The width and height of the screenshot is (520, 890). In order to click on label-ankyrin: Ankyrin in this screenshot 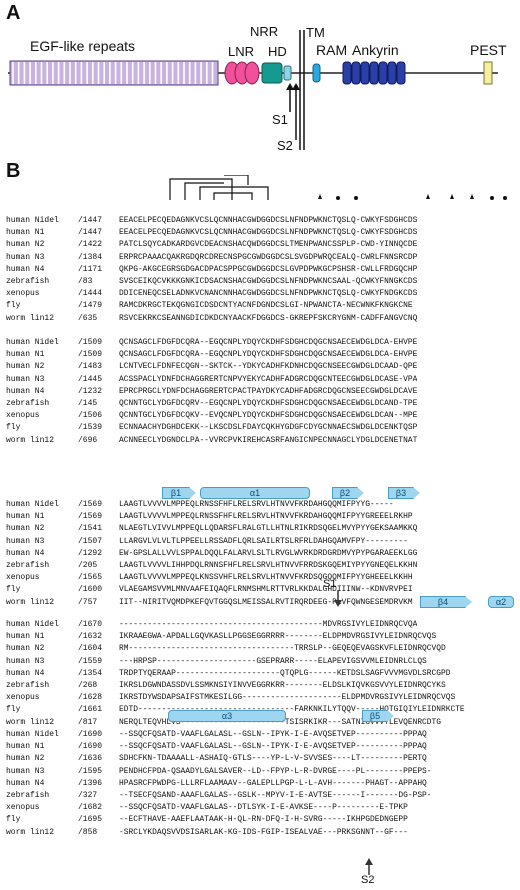, I will do `click(375, 50)`.